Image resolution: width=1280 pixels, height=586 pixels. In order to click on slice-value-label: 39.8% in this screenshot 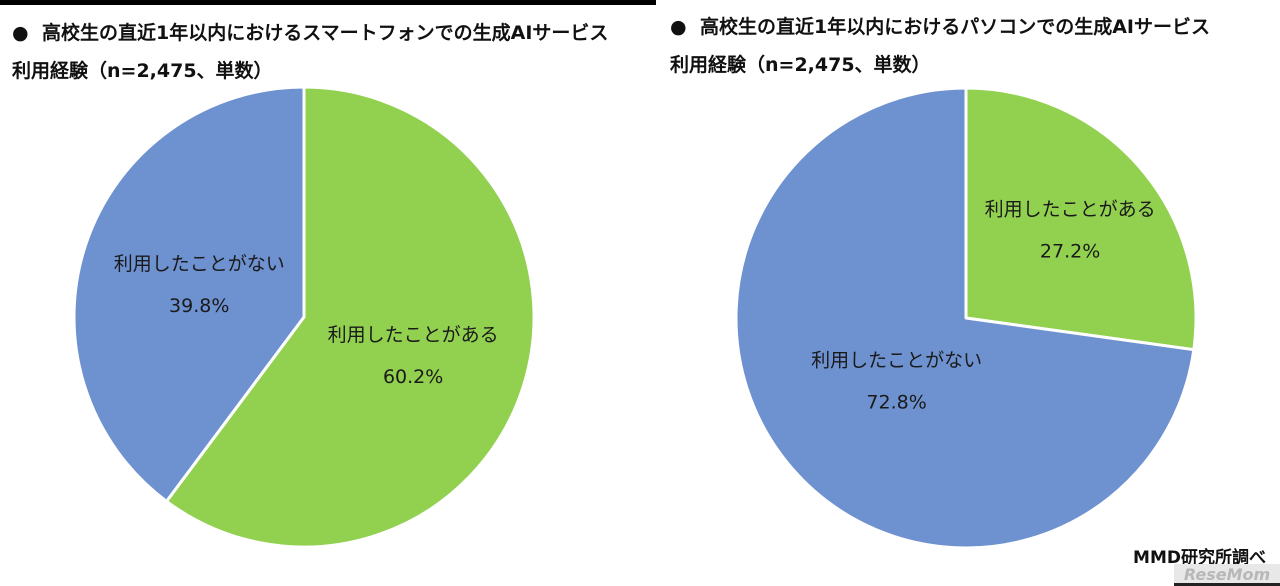, I will do `click(199, 306)`.